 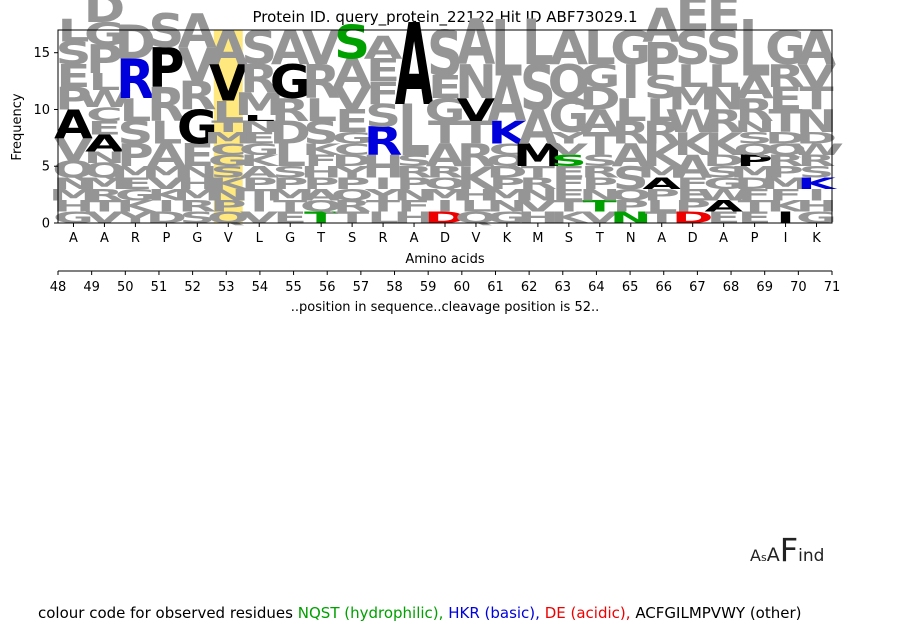 I want to click on y-tick-label: 15, so click(x=41, y=53).